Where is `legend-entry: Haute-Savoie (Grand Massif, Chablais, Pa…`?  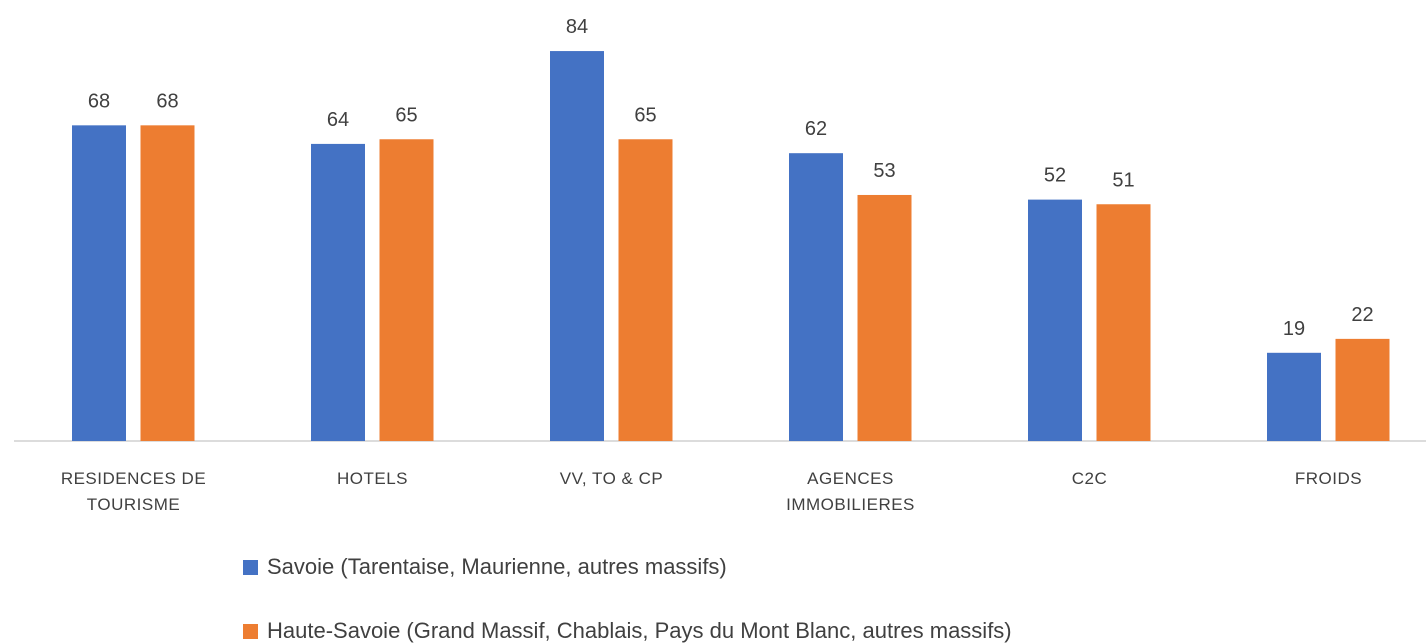
legend-entry: Haute-Savoie (Grand Massif, Chablais, Pa… is located at coordinates (627, 630).